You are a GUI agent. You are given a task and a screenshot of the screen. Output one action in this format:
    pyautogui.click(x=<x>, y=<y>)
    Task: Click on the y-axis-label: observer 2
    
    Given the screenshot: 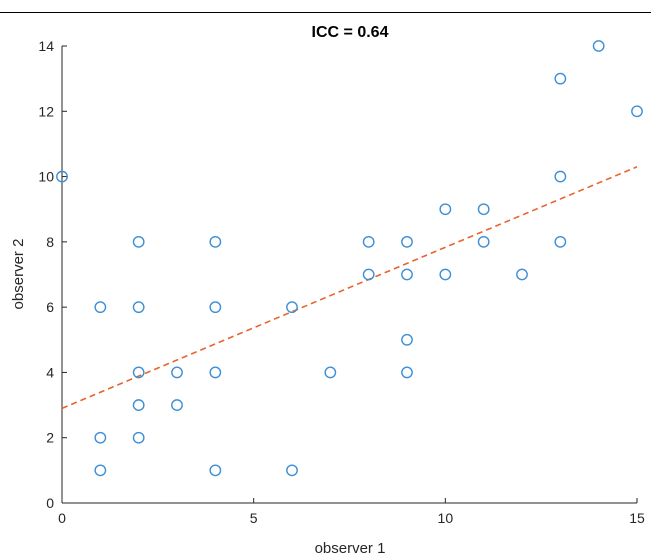 What is the action you would take?
    pyautogui.click(x=18, y=274)
    